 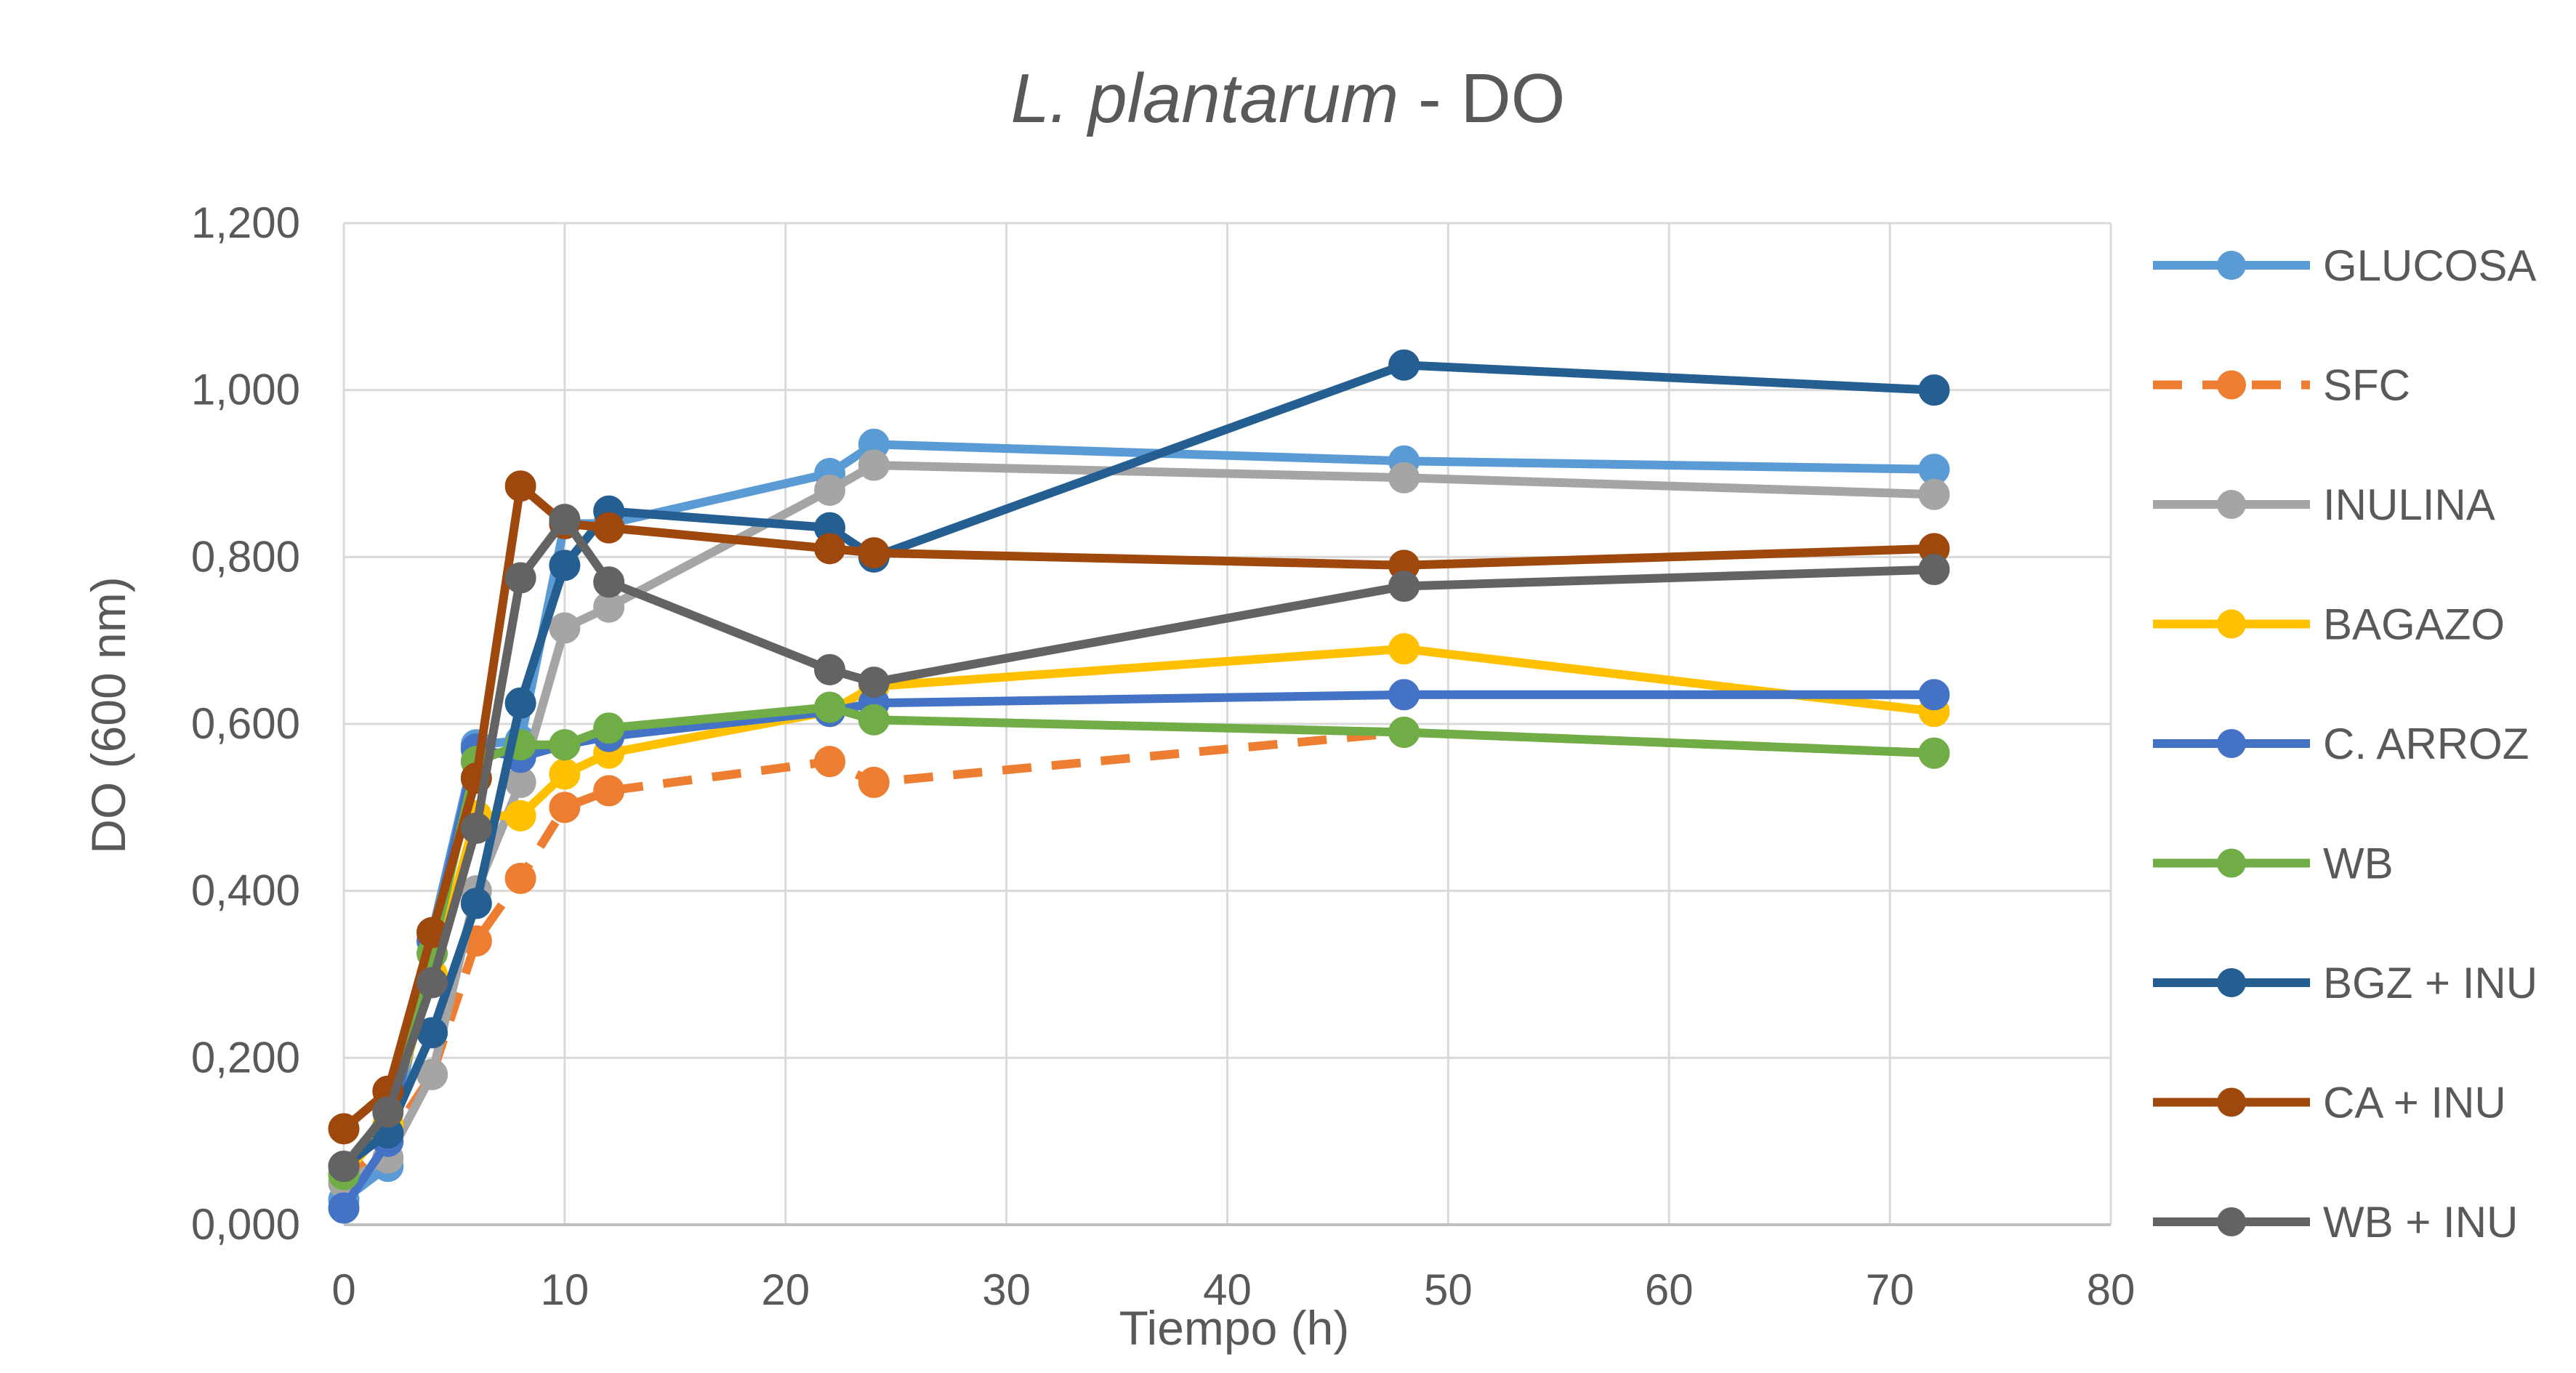 I want to click on legend-label: INULINA, so click(x=2409, y=505).